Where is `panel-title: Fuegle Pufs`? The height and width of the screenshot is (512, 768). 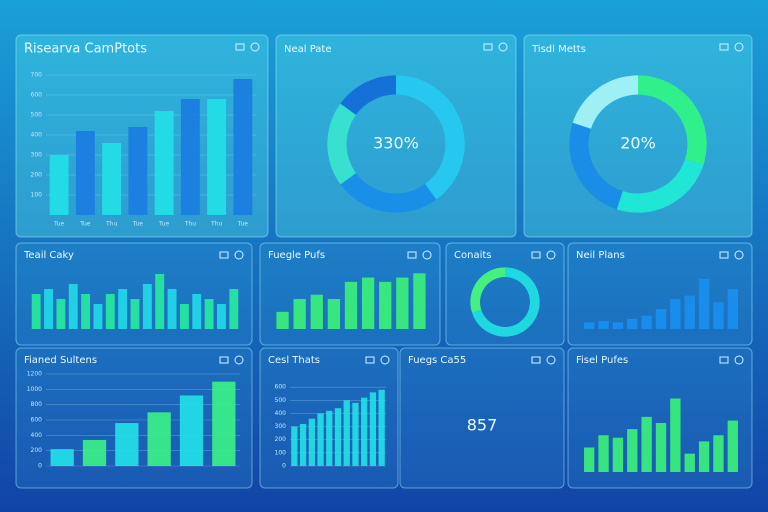 panel-title: Fuegle Pufs is located at coordinates (296, 255).